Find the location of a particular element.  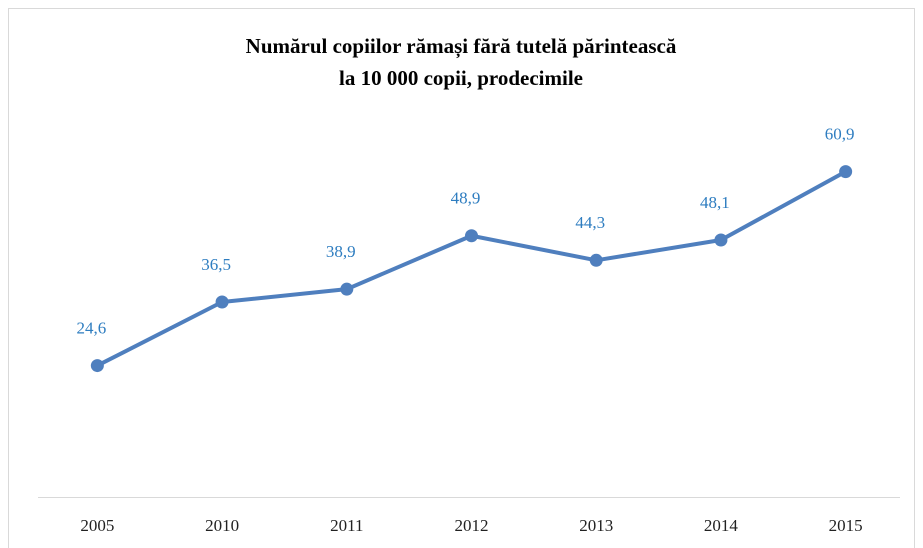

x-tick-label: 2015 is located at coordinates (846, 525).